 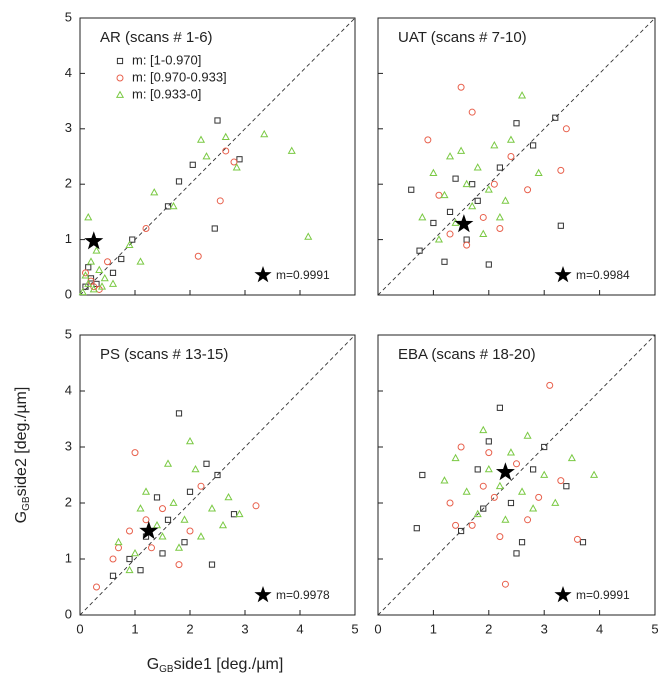 What do you see at coordinates (263, 594) in the screenshot?
I see `star-key` at bounding box center [263, 594].